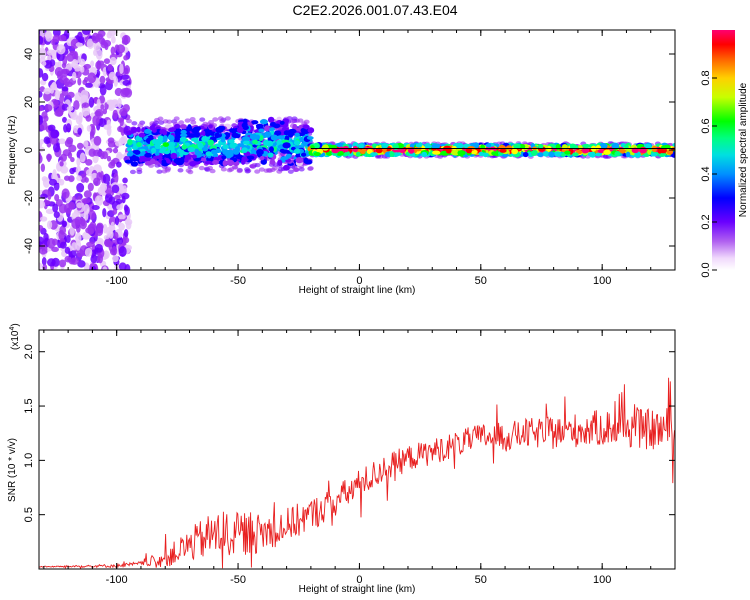  Describe the element at coordinates (29, 514) in the screenshot. I see `y-tick-label: 0.5` at that location.